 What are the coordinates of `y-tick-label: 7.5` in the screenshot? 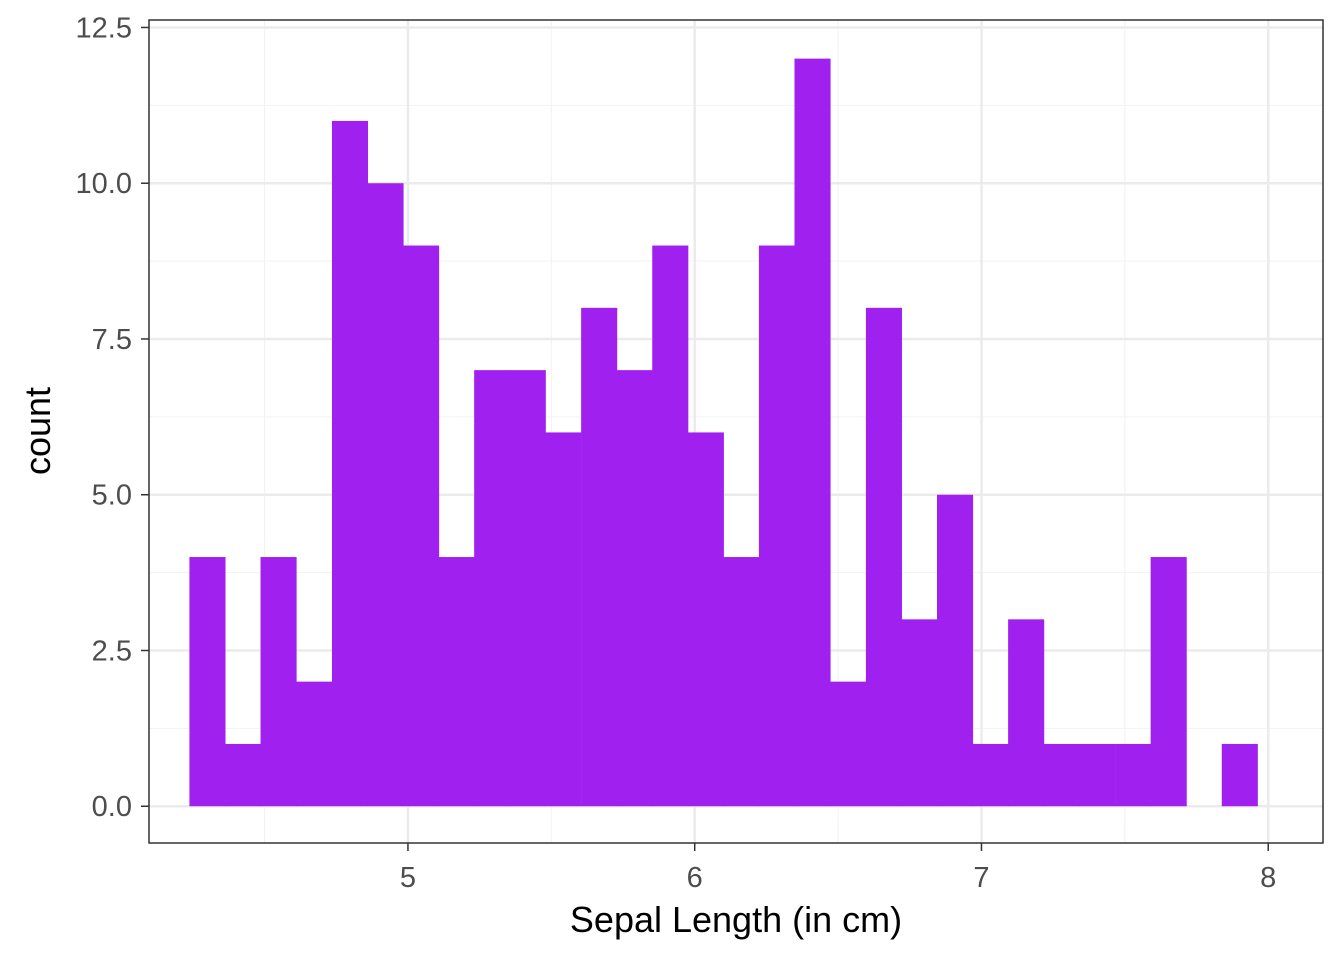 It's located at (112, 340).